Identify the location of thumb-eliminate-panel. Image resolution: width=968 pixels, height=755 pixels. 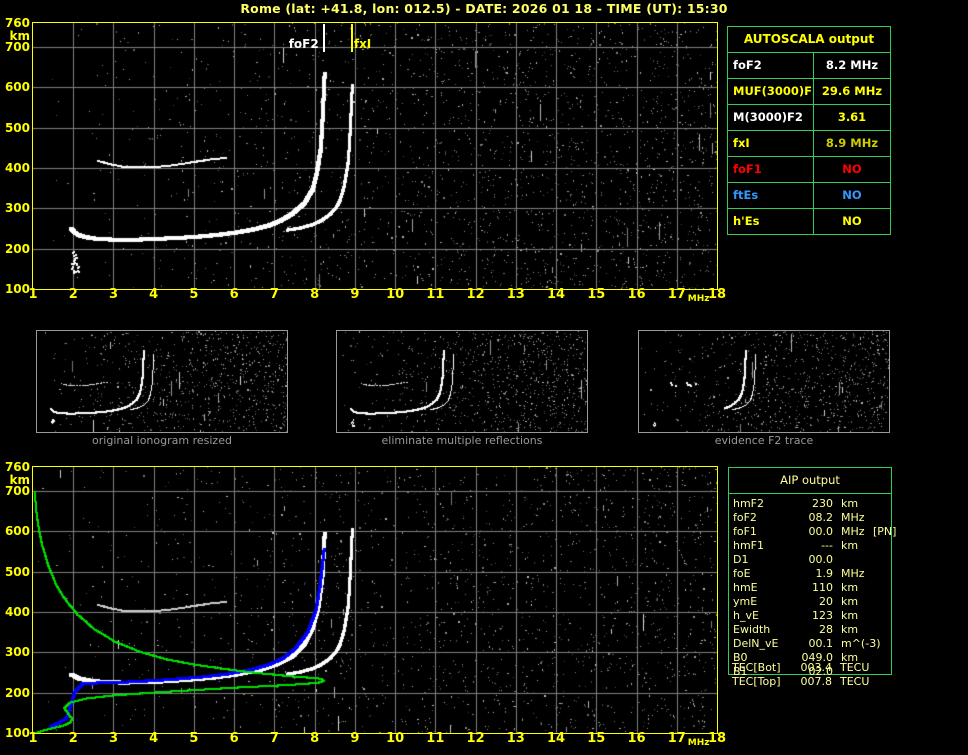
(462, 381).